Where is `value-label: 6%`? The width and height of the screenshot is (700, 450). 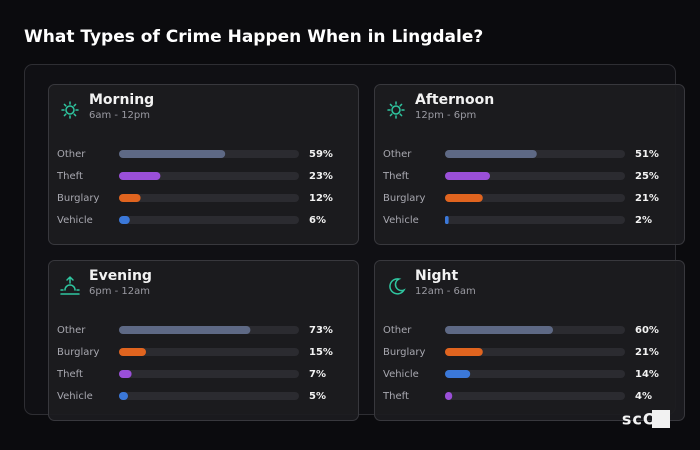
value-label: 6% is located at coordinates (317, 220).